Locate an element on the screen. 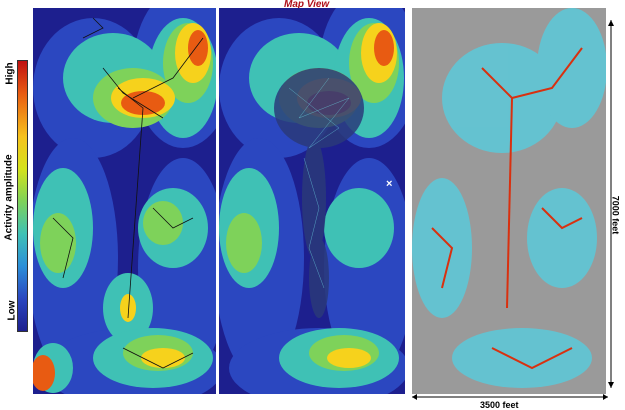 The height and width of the screenshot is (410, 625). vertical-scale-bar is located at coordinates (611, 204).